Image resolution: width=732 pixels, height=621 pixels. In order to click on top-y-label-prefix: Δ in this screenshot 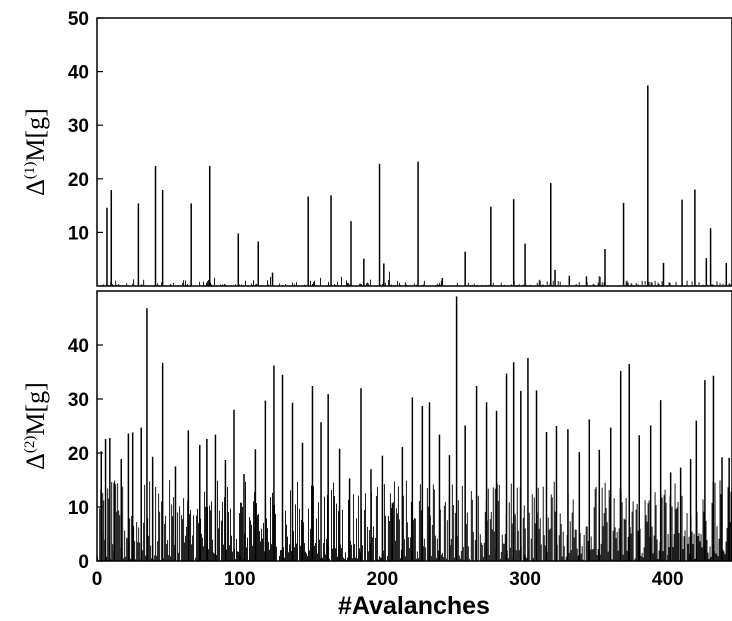, I will do `click(35, 187)`.